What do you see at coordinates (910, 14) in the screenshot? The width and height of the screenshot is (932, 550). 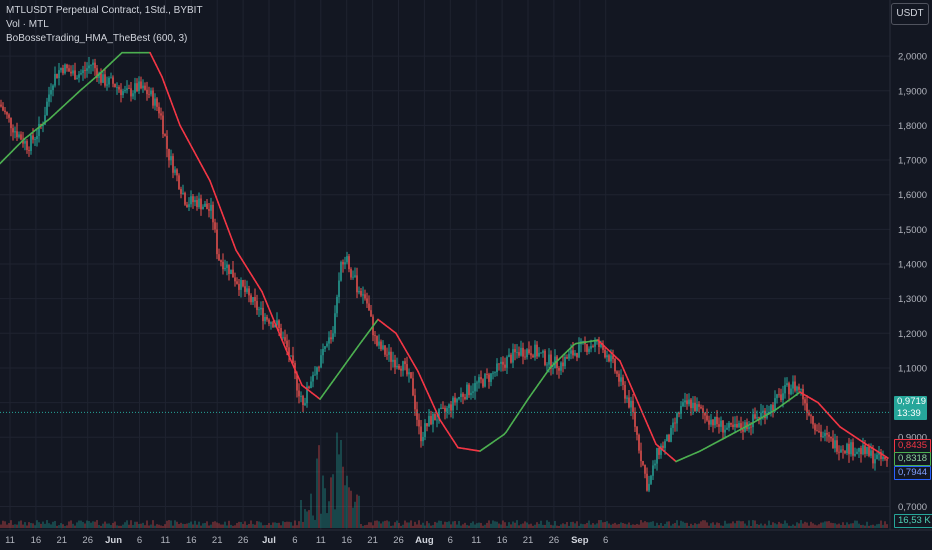 I see `currency-button: USDT` at bounding box center [910, 14].